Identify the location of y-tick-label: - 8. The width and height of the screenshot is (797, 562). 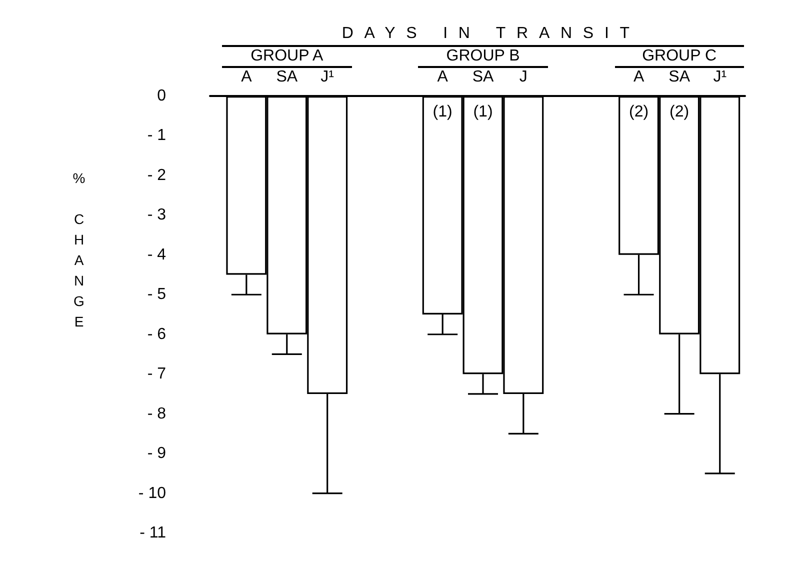
(156, 413).